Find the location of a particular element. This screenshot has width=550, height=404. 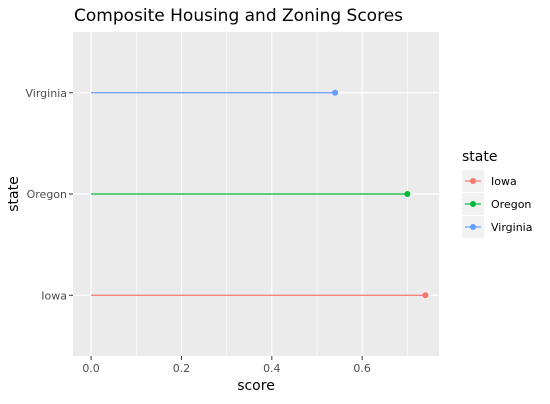

y-tick-label: Virginia is located at coordinates (46, 93).